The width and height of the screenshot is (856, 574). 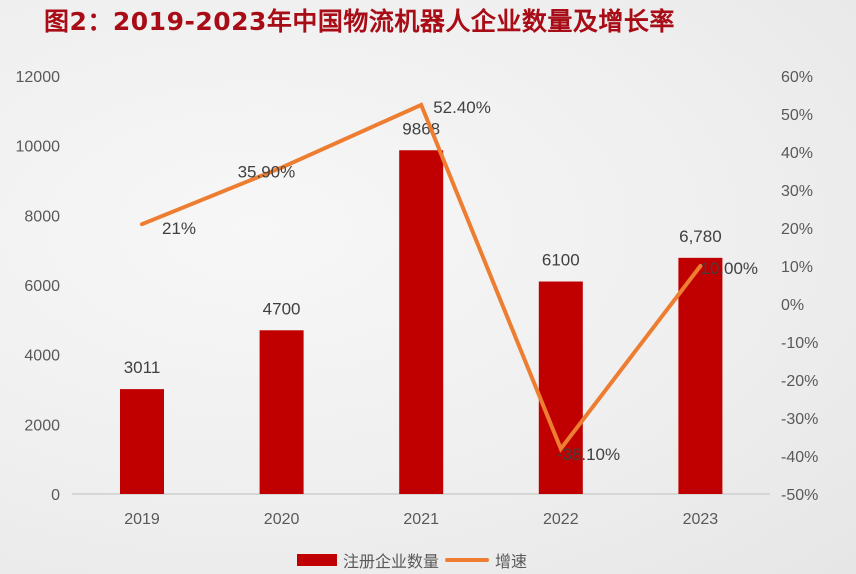 What do you see at coordinates (701, 519) in the screenshot?
I see `x-axis-tick-label: 2023` at bounding box center [701, 519].